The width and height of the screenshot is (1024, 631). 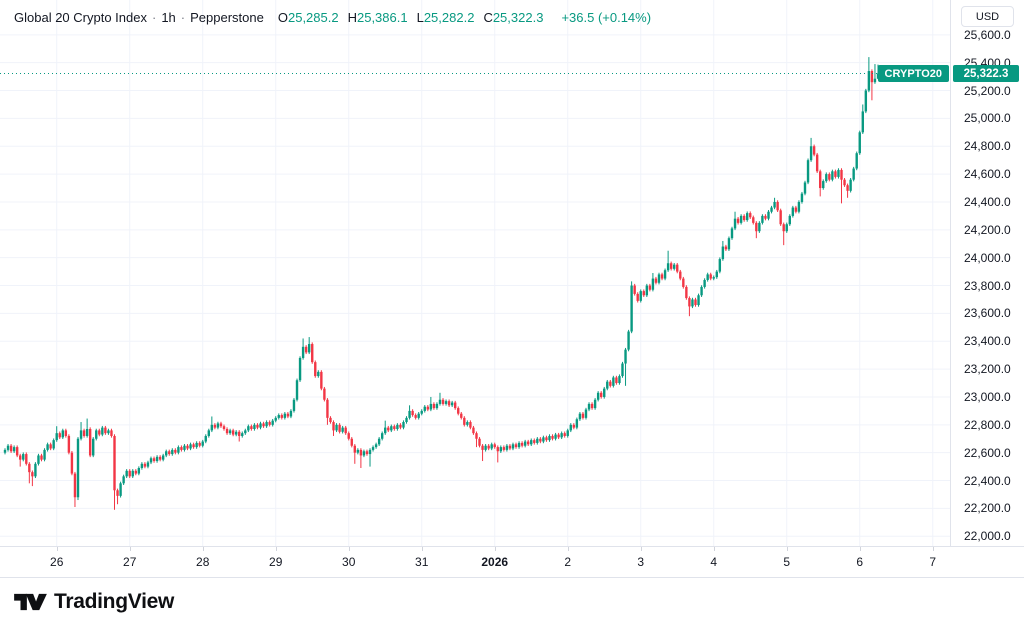 I want to click on high-label: H, so click(x=352, y=17).